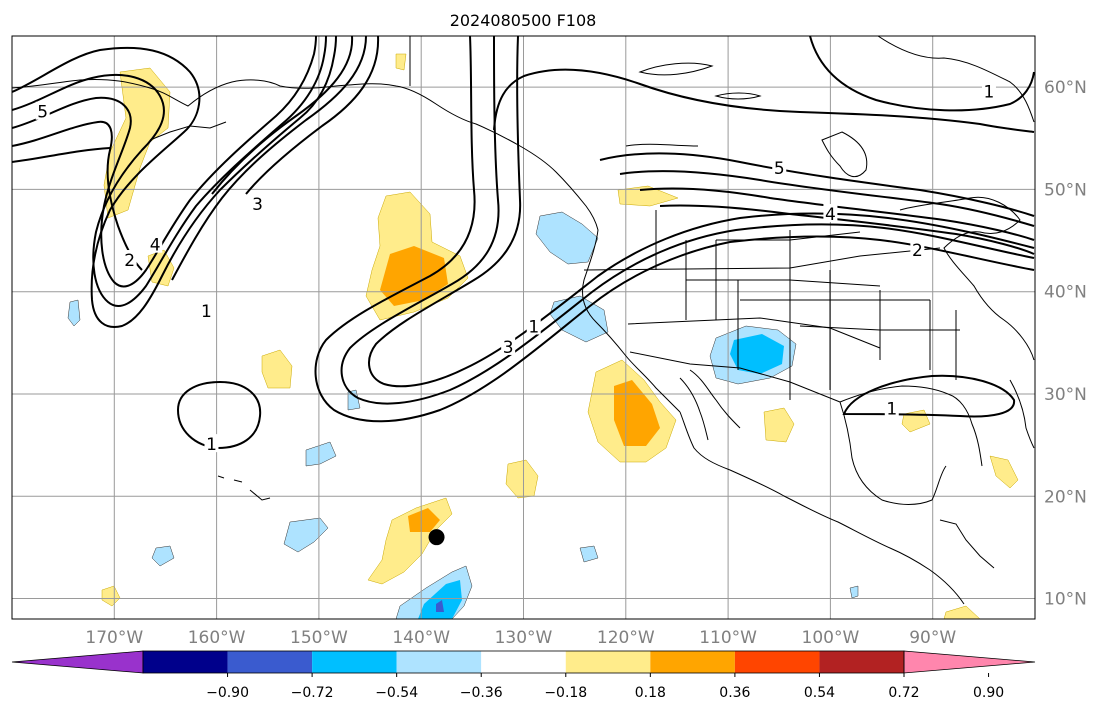 Image resolution: width=1105 pixels, height=712 pixels. I want to click on lon-tick-label: 120°W, so click(626, 638).